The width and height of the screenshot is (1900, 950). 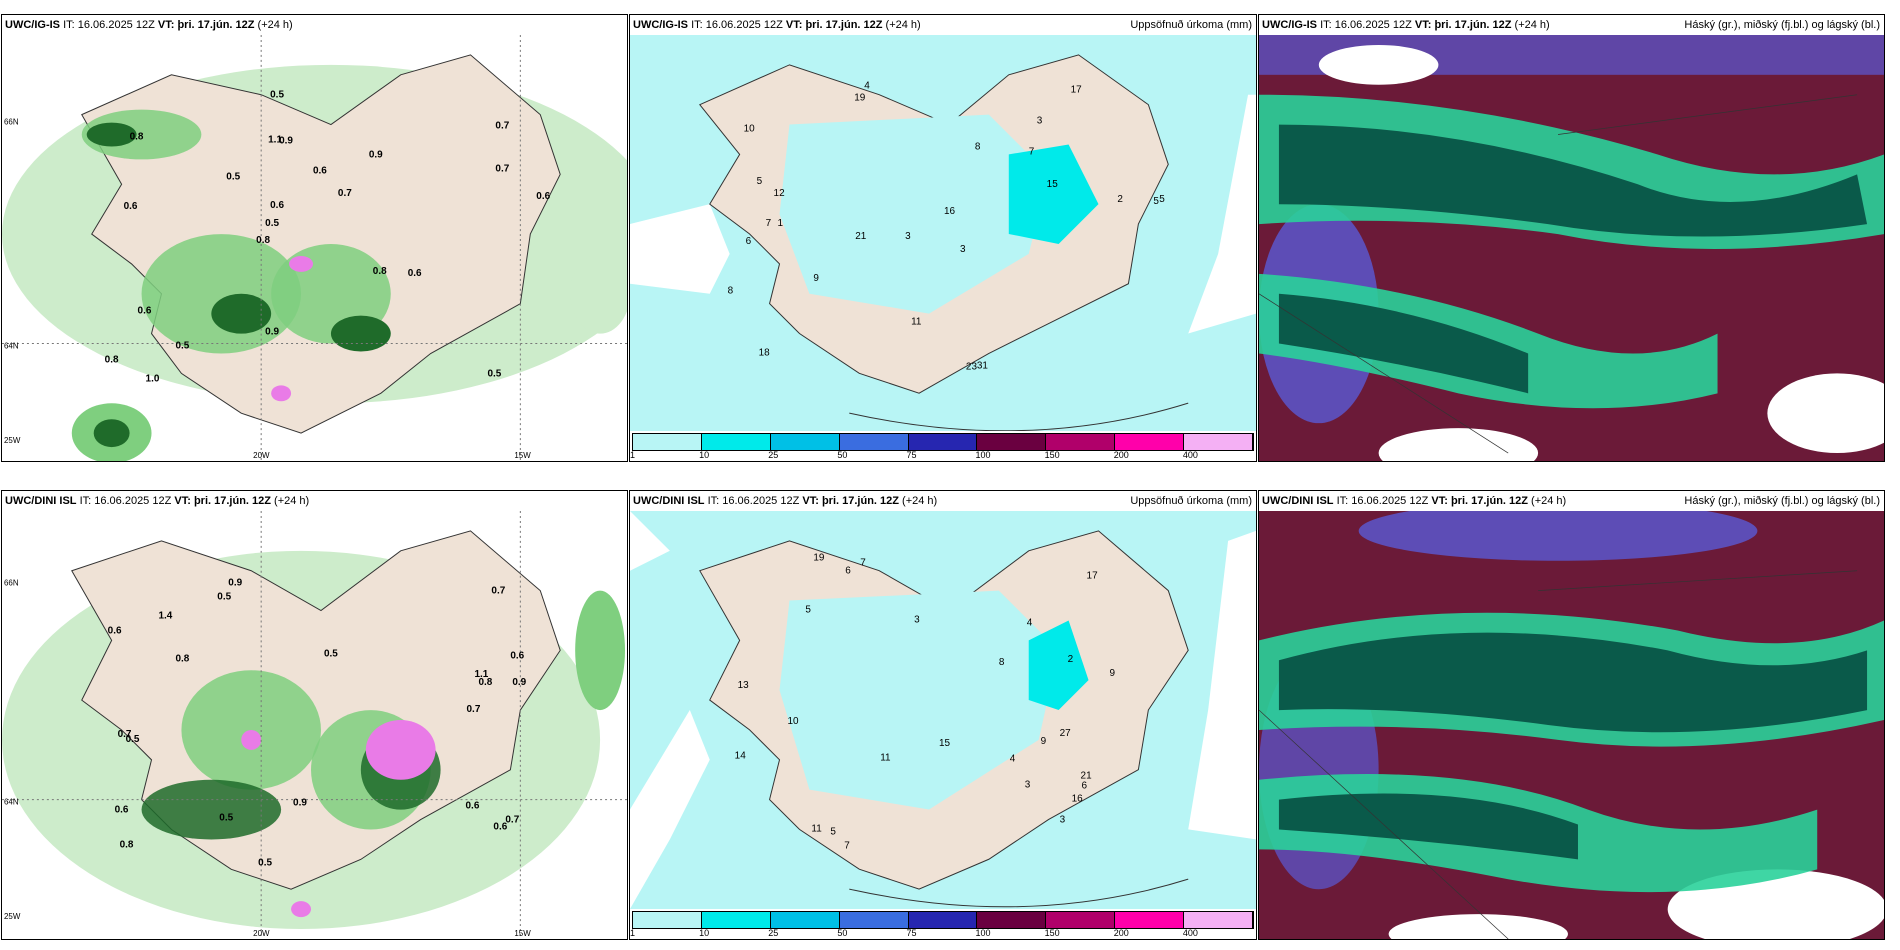 What do you see at coordinates (943, 710) in the screenshot?
I see `accum-precip-map: 3 3 2 3 5 4 6 7 8 10 11 14 13 27 19 21 17 15 16 9 11 7 5 4 9 6` at bounding box center [943, 710].